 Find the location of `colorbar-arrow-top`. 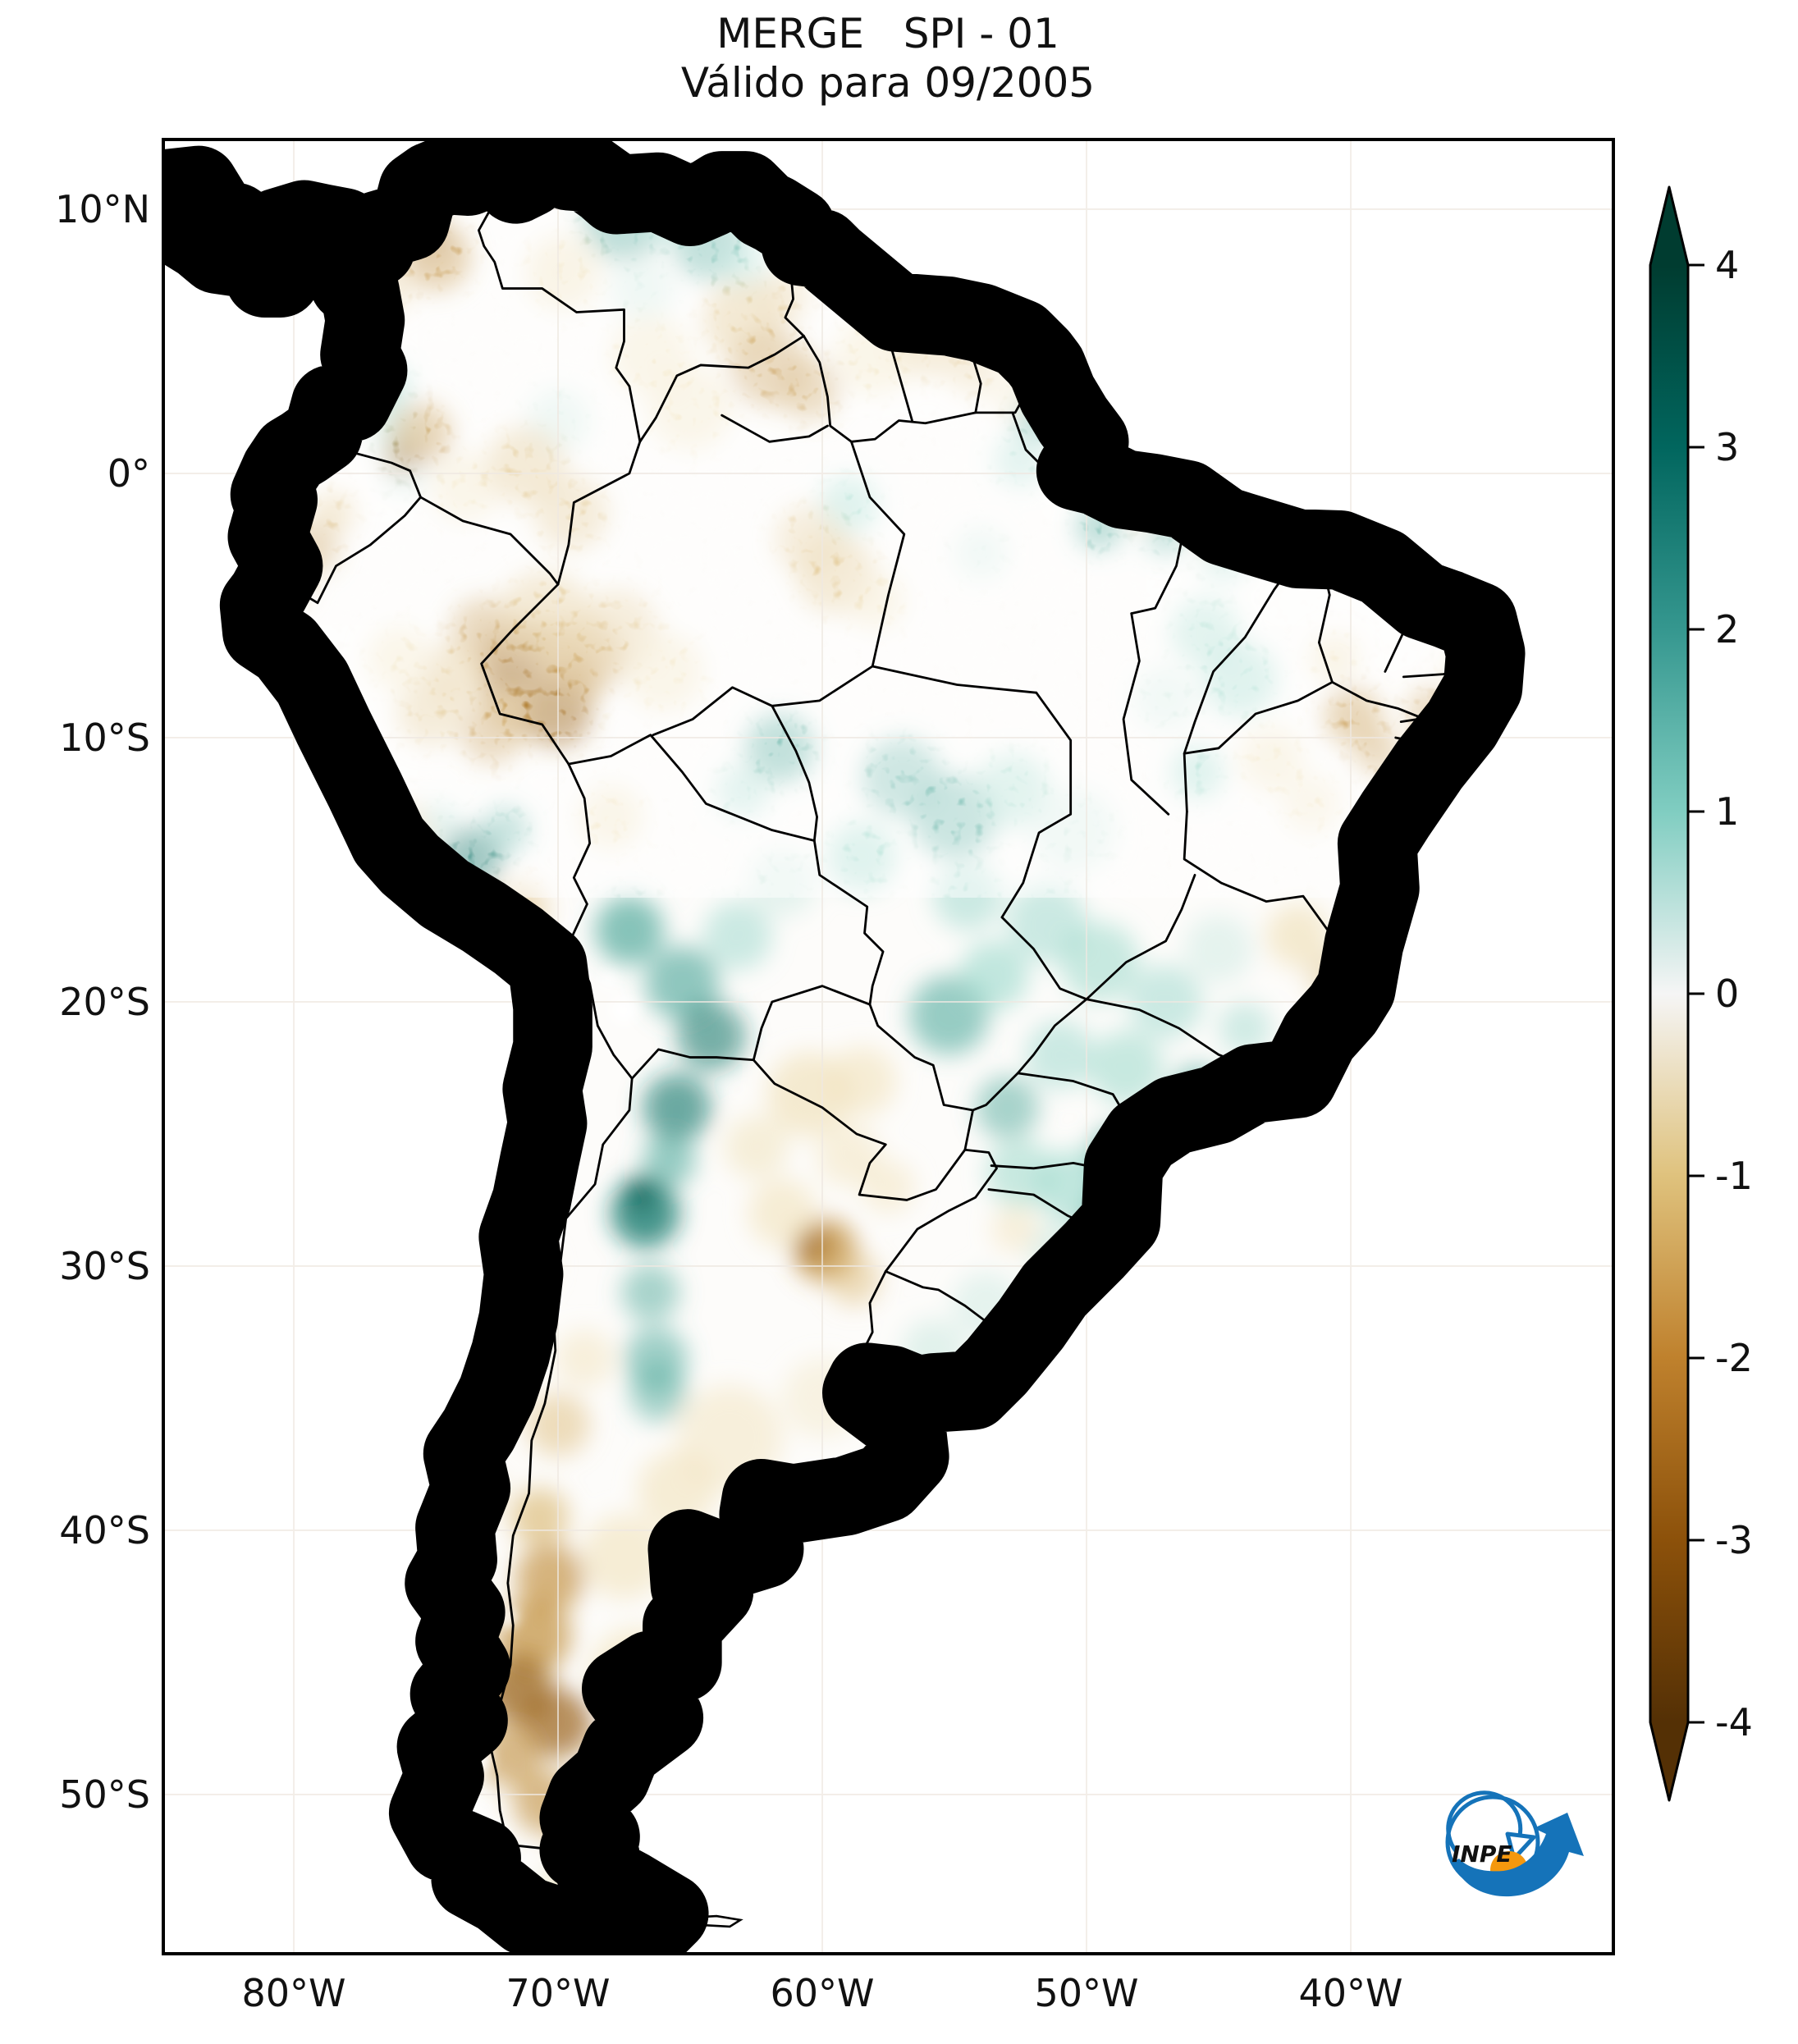

colorbar-arrow-top is located at coordinates (1669, 226).